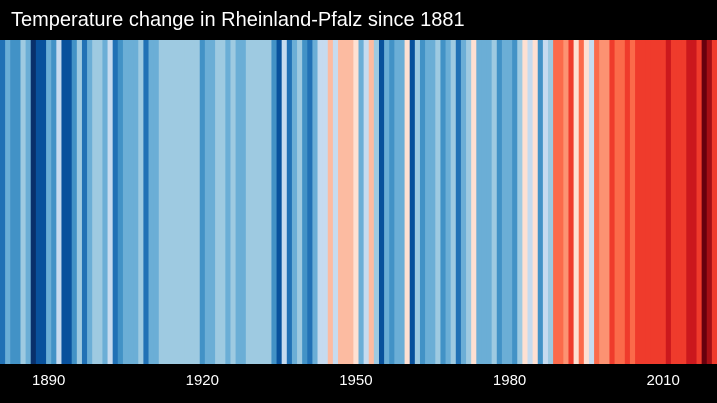 This screenshot has width=717, height=403. I want to click on x-tick-label-1950: 1950, so click(356, 380).